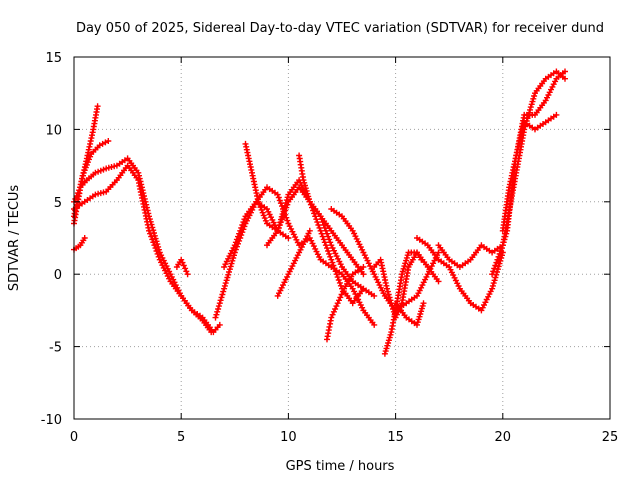  Describe the element at coordinates (610, 437) in the screenshot. I see `x-tick-label: 25` at that location.